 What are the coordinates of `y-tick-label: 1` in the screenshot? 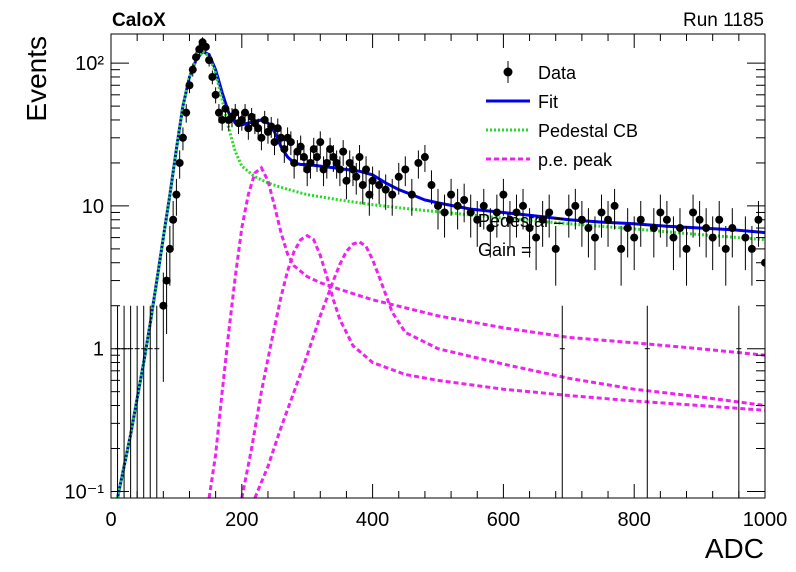 It's located at (98, 350).